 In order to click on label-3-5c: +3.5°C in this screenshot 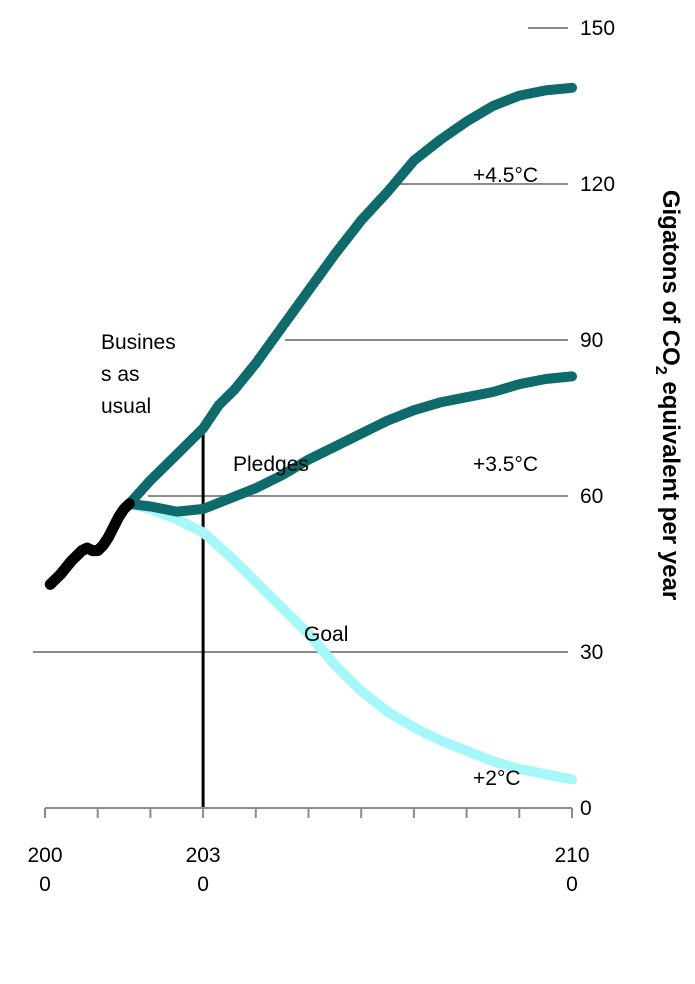, I will do `click(505, 464)`.